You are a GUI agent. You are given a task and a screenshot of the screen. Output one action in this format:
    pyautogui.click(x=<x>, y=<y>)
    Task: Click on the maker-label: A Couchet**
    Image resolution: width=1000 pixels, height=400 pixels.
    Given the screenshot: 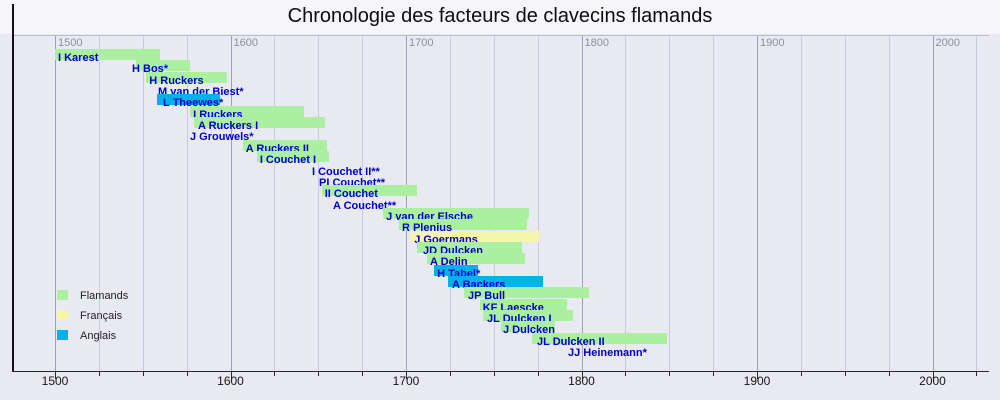 What is the action you would take?
    pyautogui.click(x=365, y=205)
    